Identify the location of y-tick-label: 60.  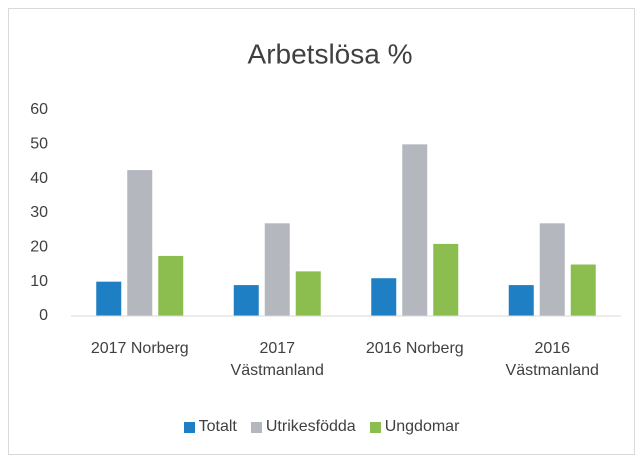
(39, 109).